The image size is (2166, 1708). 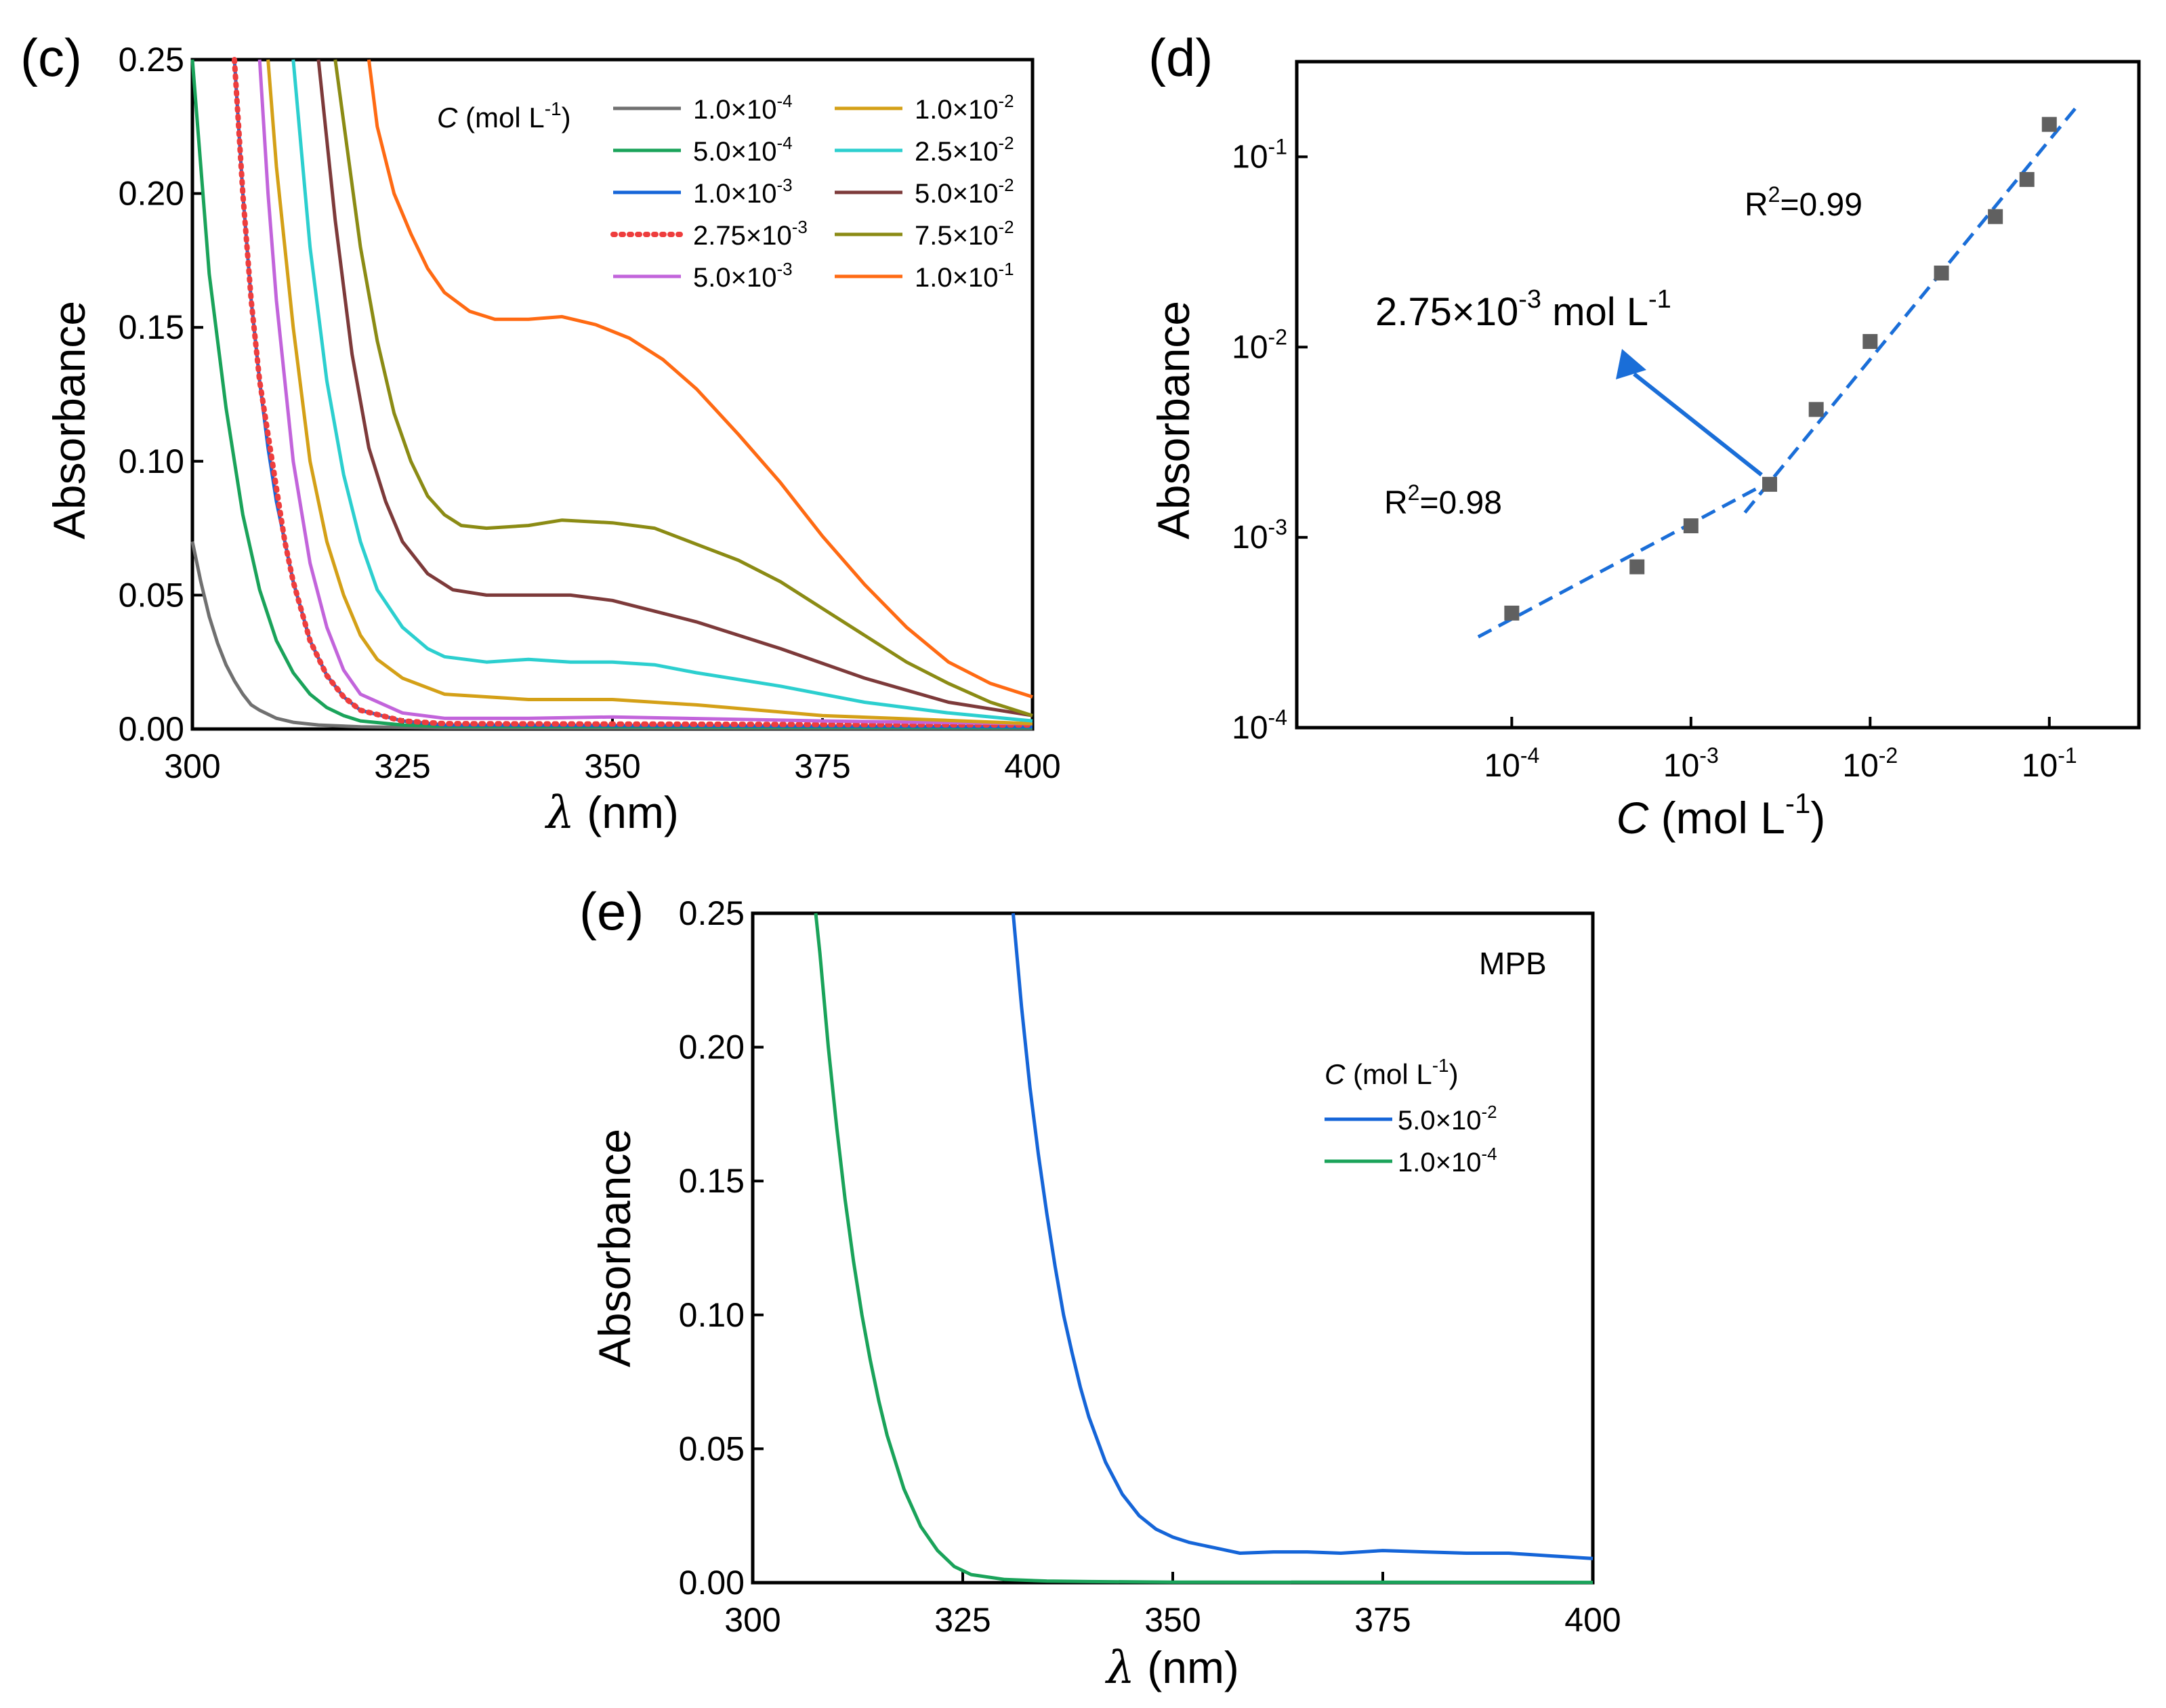 What do you see at coordinates (1172, 1620) in the screenshot?
I see `x-tick-labels-e: 300 325 350 375 400` at bounding box center [1172, 1620].